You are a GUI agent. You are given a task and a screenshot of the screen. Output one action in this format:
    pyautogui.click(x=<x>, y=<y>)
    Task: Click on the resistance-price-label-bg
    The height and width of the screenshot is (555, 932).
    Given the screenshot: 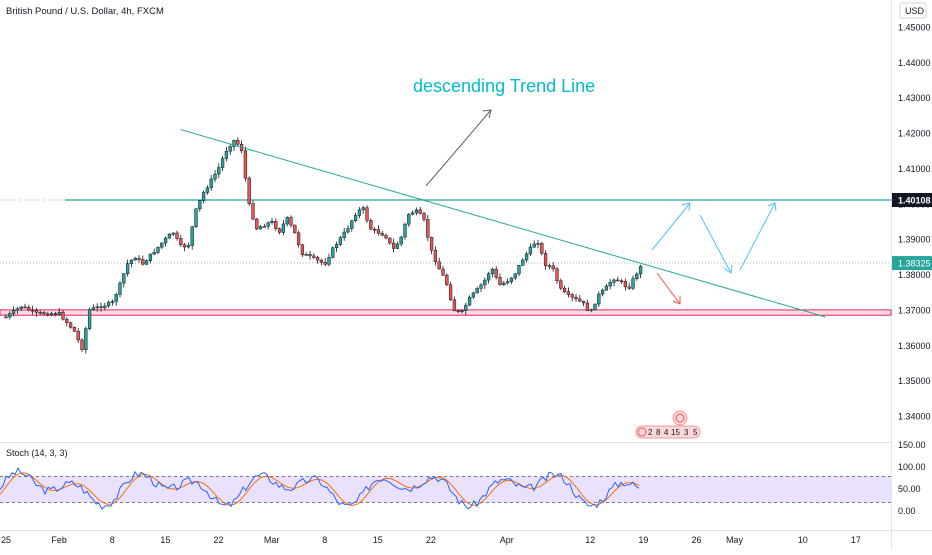 What is the action you would take?
    pyautogui.click(x=912, y=199)
    